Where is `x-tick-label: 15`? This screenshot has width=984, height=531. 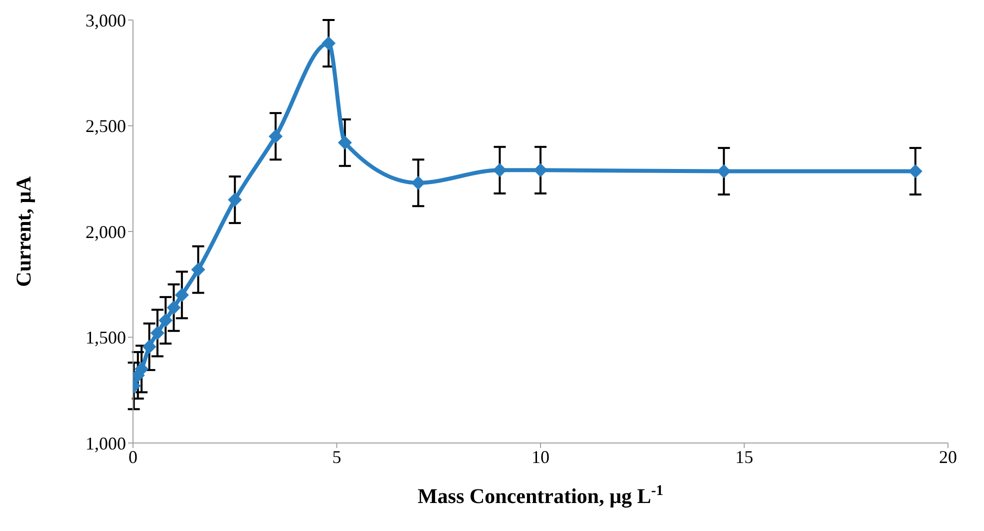
x-tick-label: 15 is located at coordinates (744, 456).